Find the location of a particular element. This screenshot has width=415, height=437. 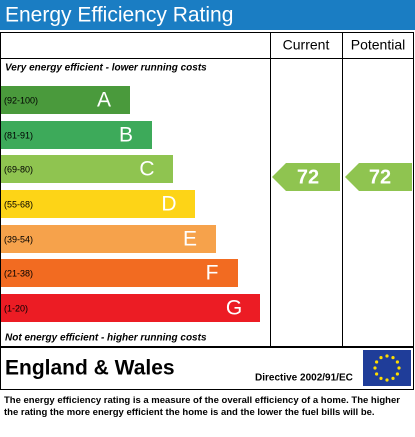

potential-arrow is located at coordinates (378, 177).